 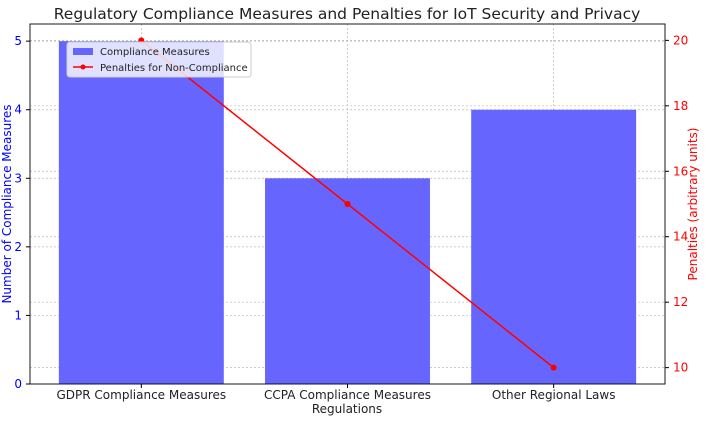 I want to click on x-tick-label: Other Regional Laws, so click(x=554, y=395).